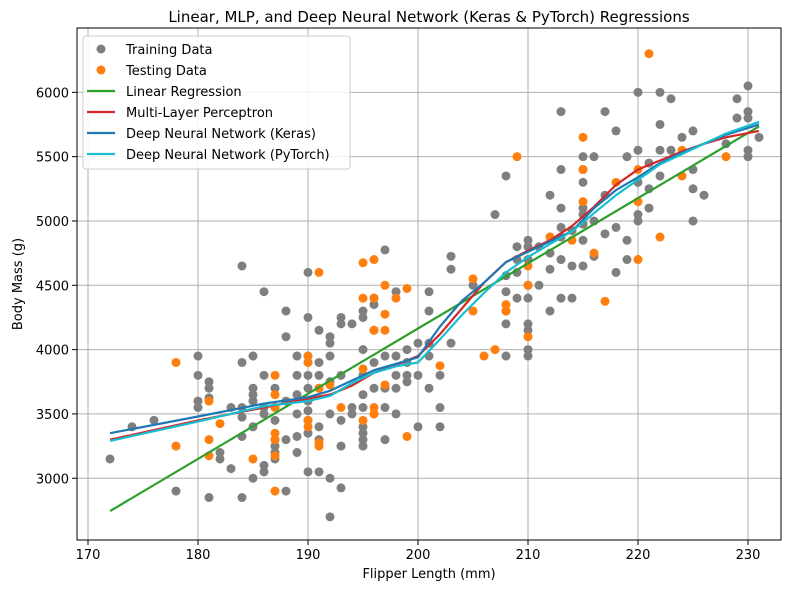 This screenshot has width=790, height=590. Describe the element at coordinates (221, 134) in the screenshot. I see `legend-label-deep-neural-network-keras: Deep Neural Network (Keras)` at that location.